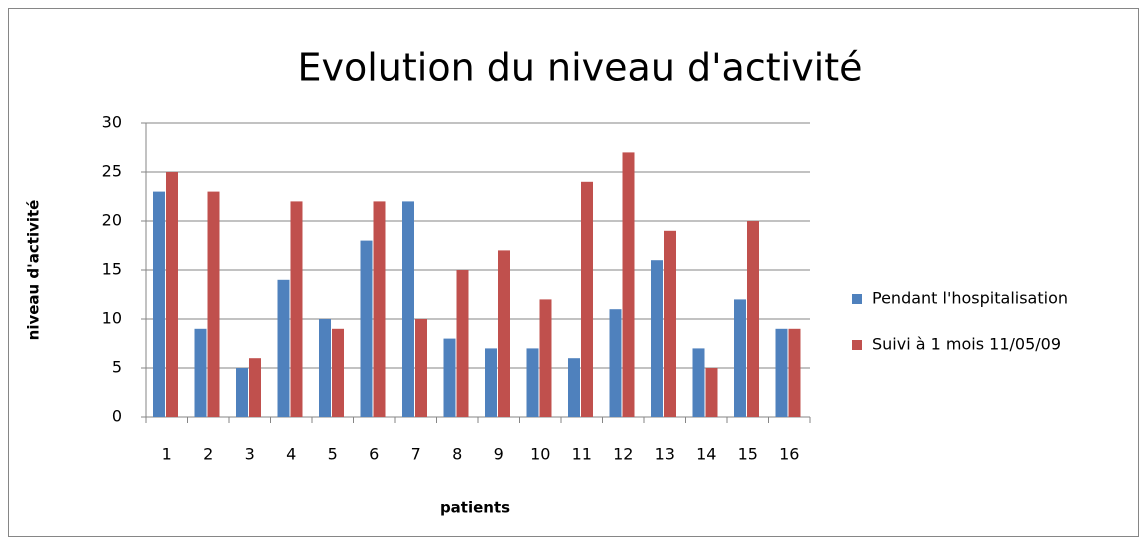 This screenshot has width=1147, height=543. What do you see at coordinates (499, 454) in the screenshot?
I see `x-tick-label: 9` at bounding box center [499, 454].